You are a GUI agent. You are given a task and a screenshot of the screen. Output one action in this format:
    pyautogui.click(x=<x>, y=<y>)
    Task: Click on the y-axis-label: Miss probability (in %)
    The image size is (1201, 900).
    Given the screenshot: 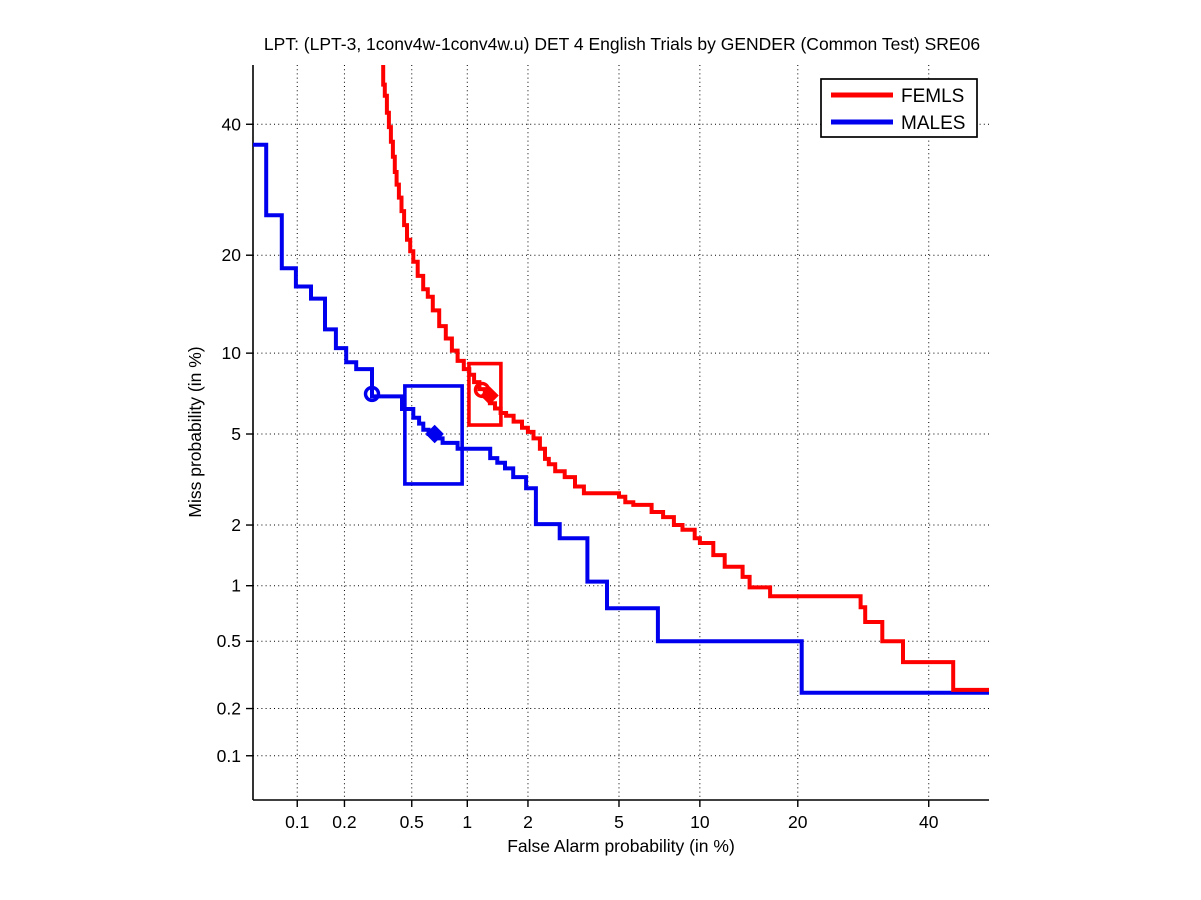 What is the action you would take?
    pyautogui.click(x=195, y=431)
    